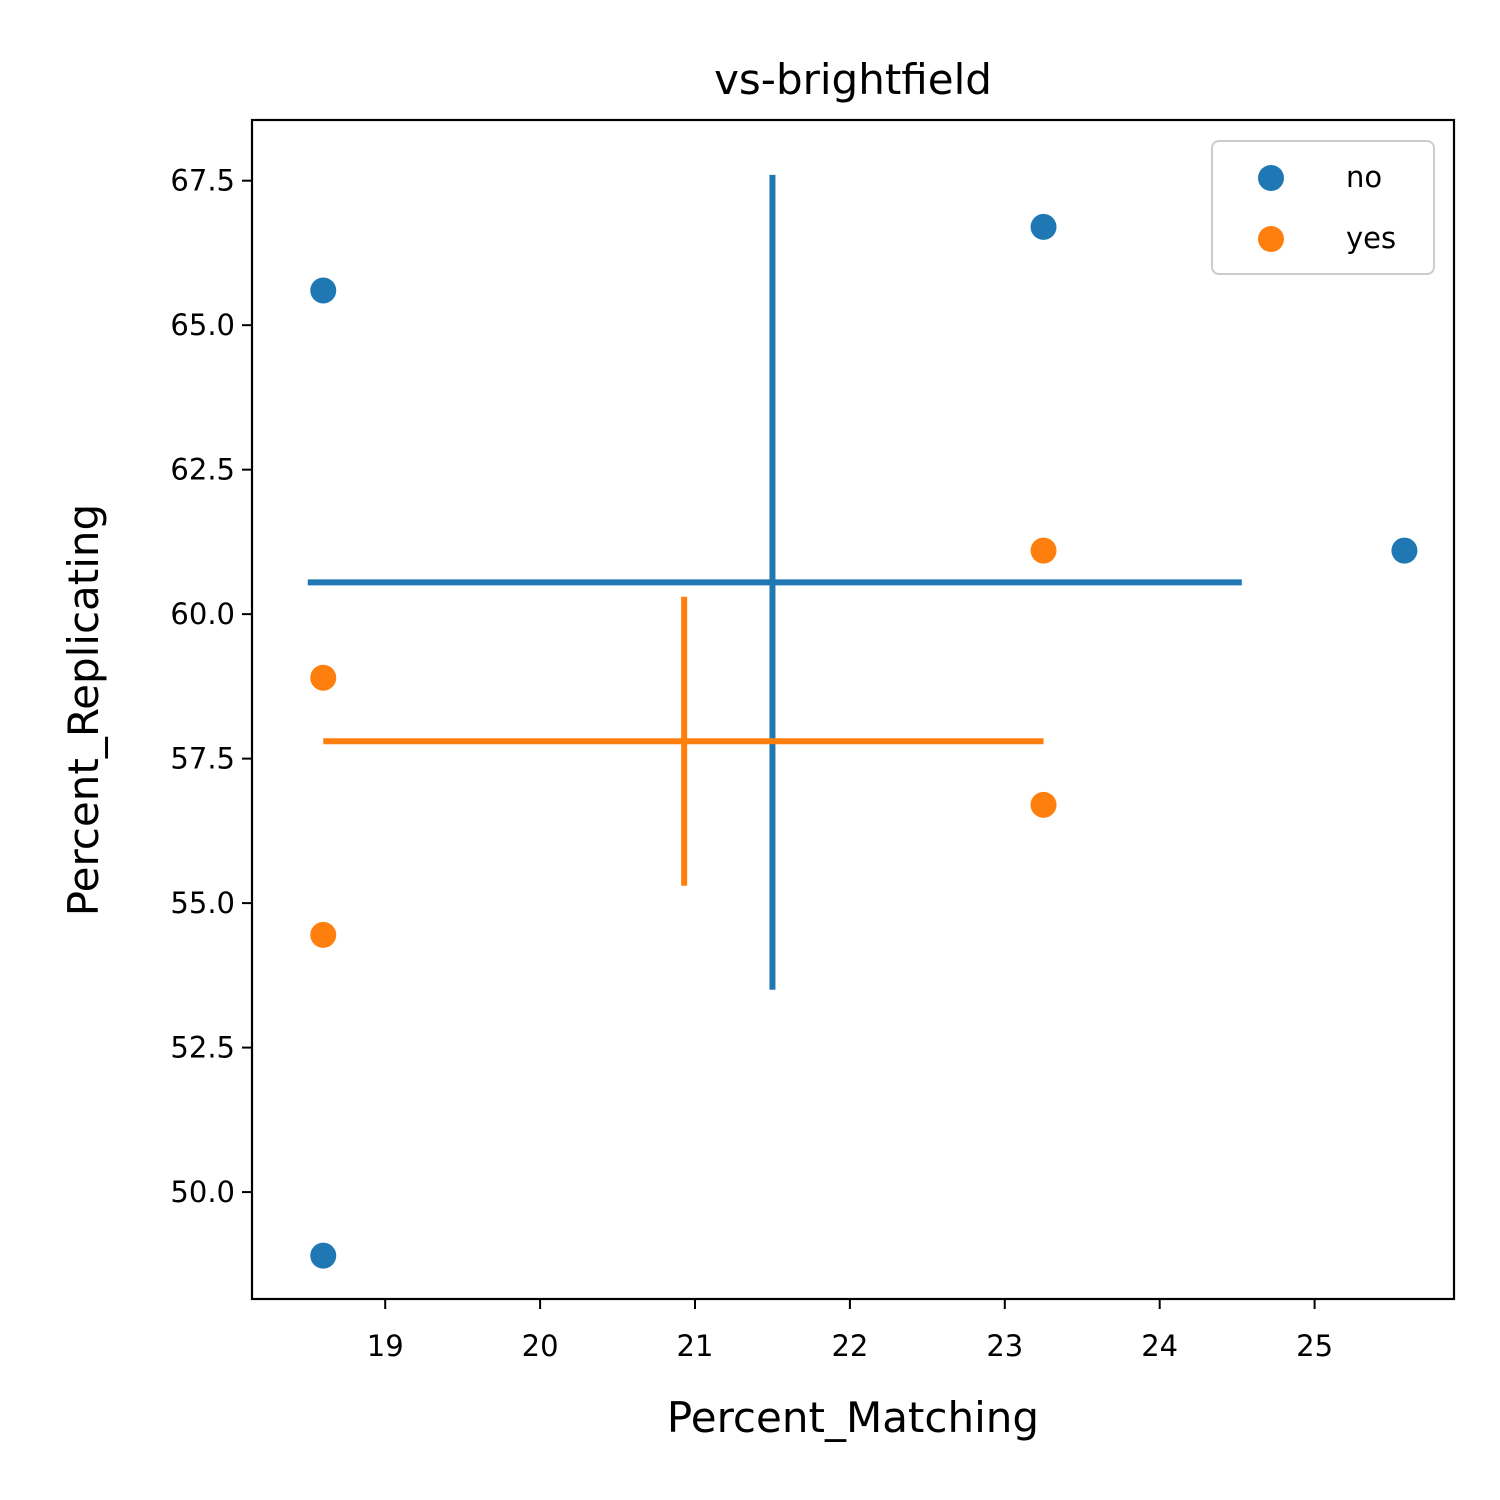 This screenshot has width=1500, height=1500. I want to click on legend-frame, so click(1323, 207).